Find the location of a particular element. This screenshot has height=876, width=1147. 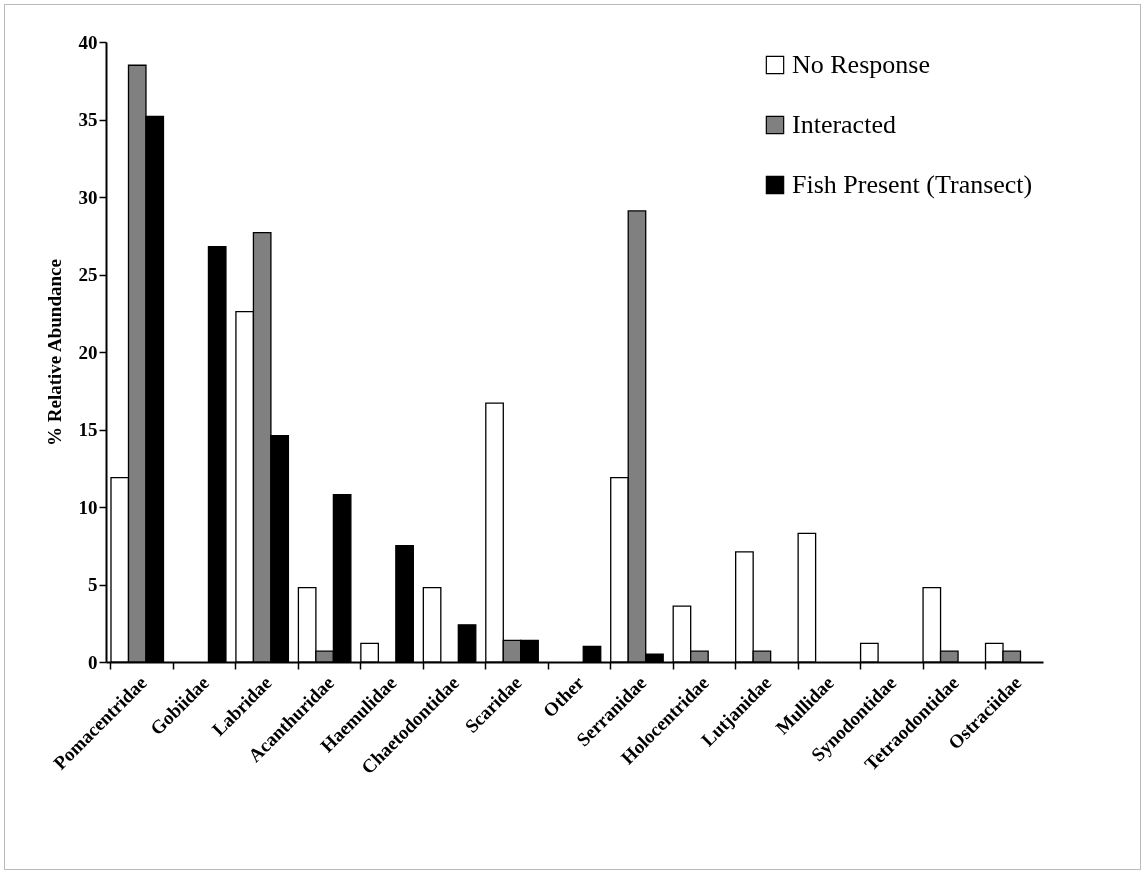

legend-label: No Response is located at coordinates (861, 64).